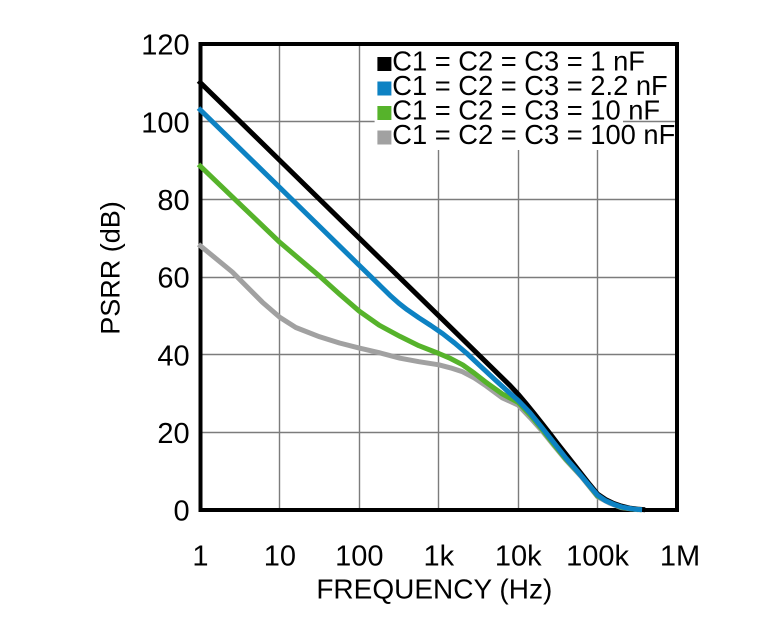 The image size is (757, 626). What do you see at coordinates (173, 434) in the screenshot?
I see `svg-text: 20` at bounding box center [173, 434].